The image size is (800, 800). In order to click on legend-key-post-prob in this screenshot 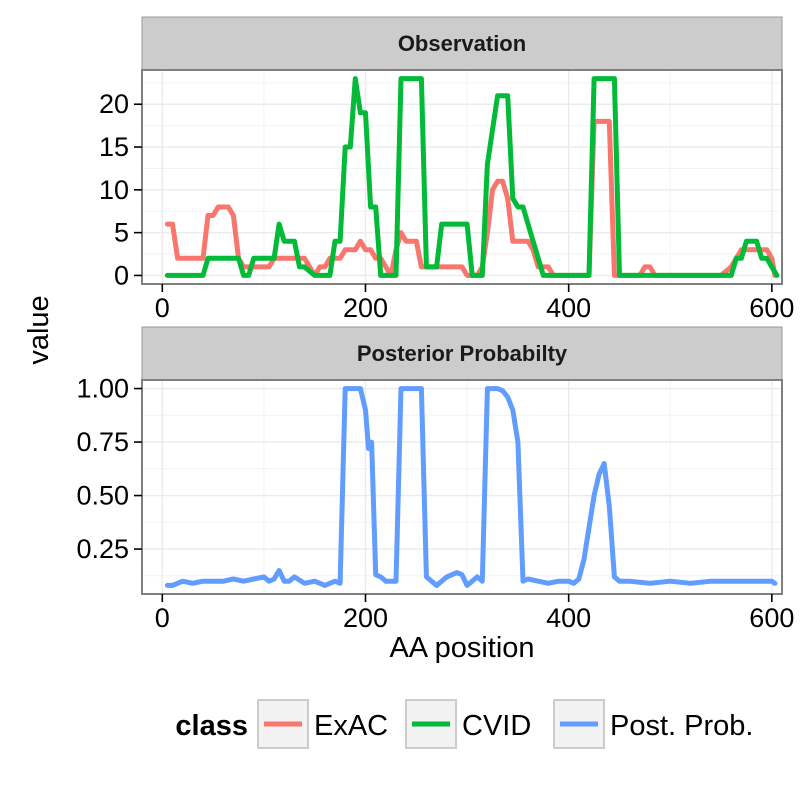, I will do `click(579, 724)`.